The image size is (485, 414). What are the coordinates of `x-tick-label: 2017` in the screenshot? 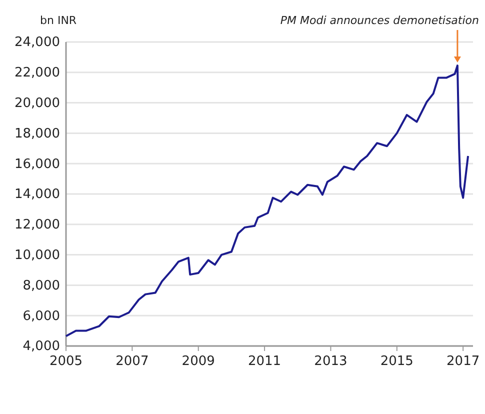 It's located at (463, 362).